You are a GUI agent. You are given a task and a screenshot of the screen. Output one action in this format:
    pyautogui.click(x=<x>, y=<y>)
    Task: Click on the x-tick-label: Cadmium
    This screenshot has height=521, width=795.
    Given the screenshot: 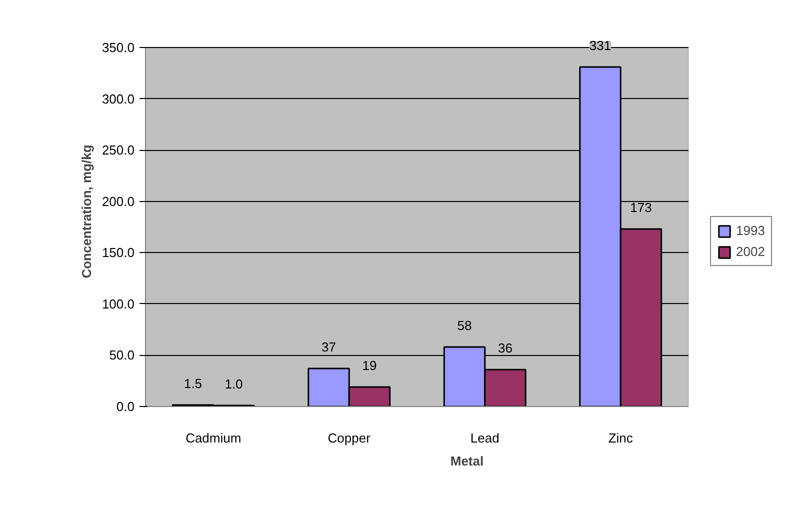 What is the action you would take?
    pyautogui.click(x=214, y=438)
    